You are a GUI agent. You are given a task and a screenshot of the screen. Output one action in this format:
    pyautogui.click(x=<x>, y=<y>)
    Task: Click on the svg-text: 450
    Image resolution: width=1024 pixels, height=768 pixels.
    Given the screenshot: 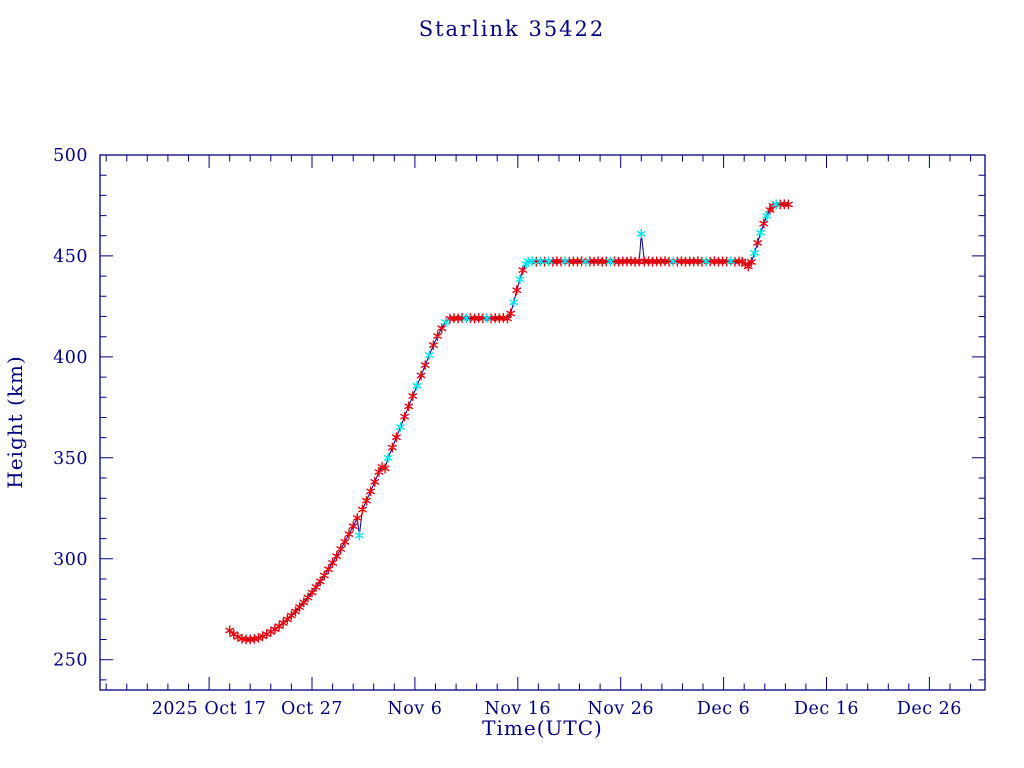 What is the action you would take?
    pyautogui.click(x=70, y=257)
    